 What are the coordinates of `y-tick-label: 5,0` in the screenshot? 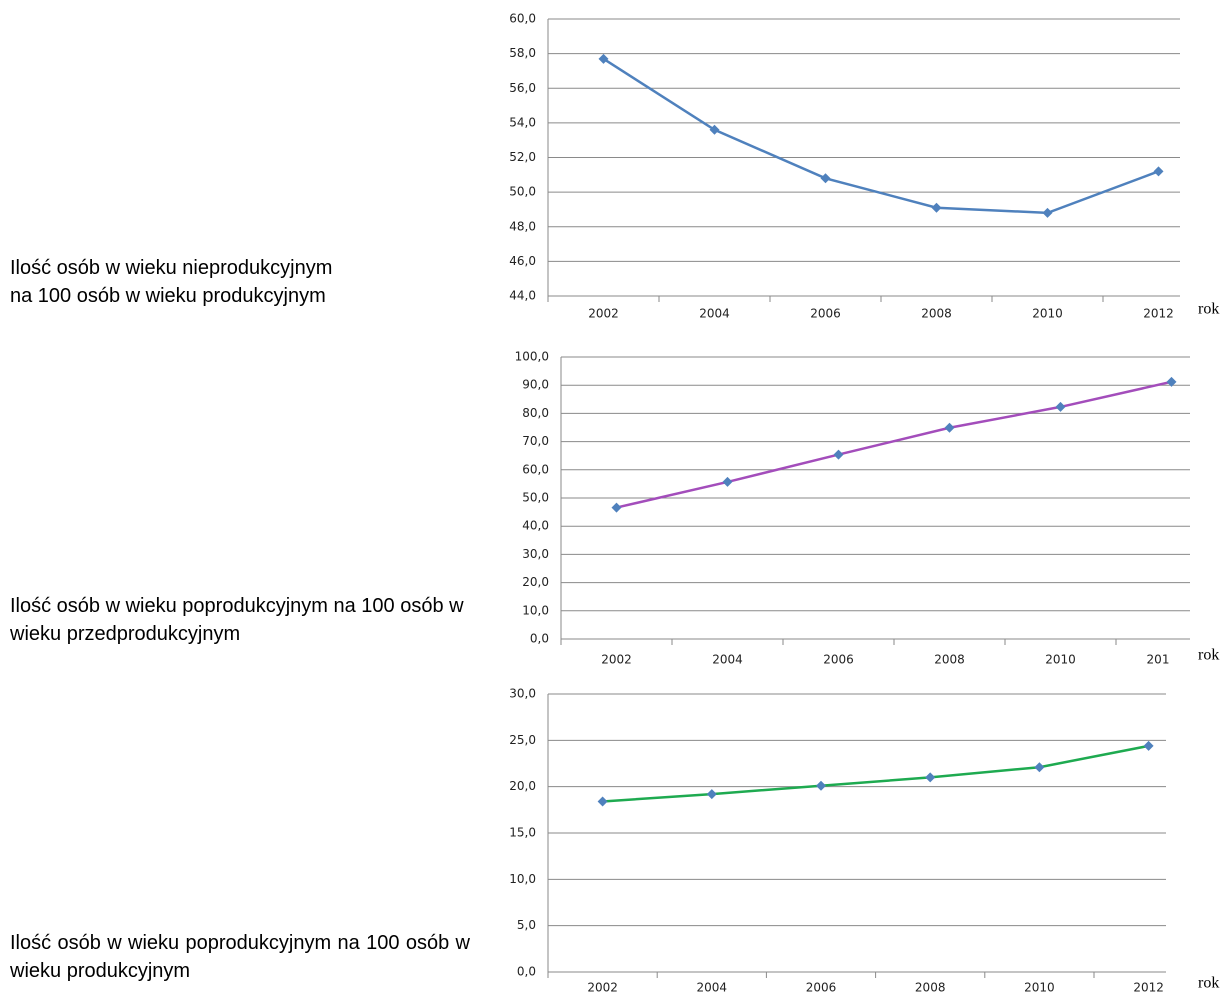 It's located at (526, 925).